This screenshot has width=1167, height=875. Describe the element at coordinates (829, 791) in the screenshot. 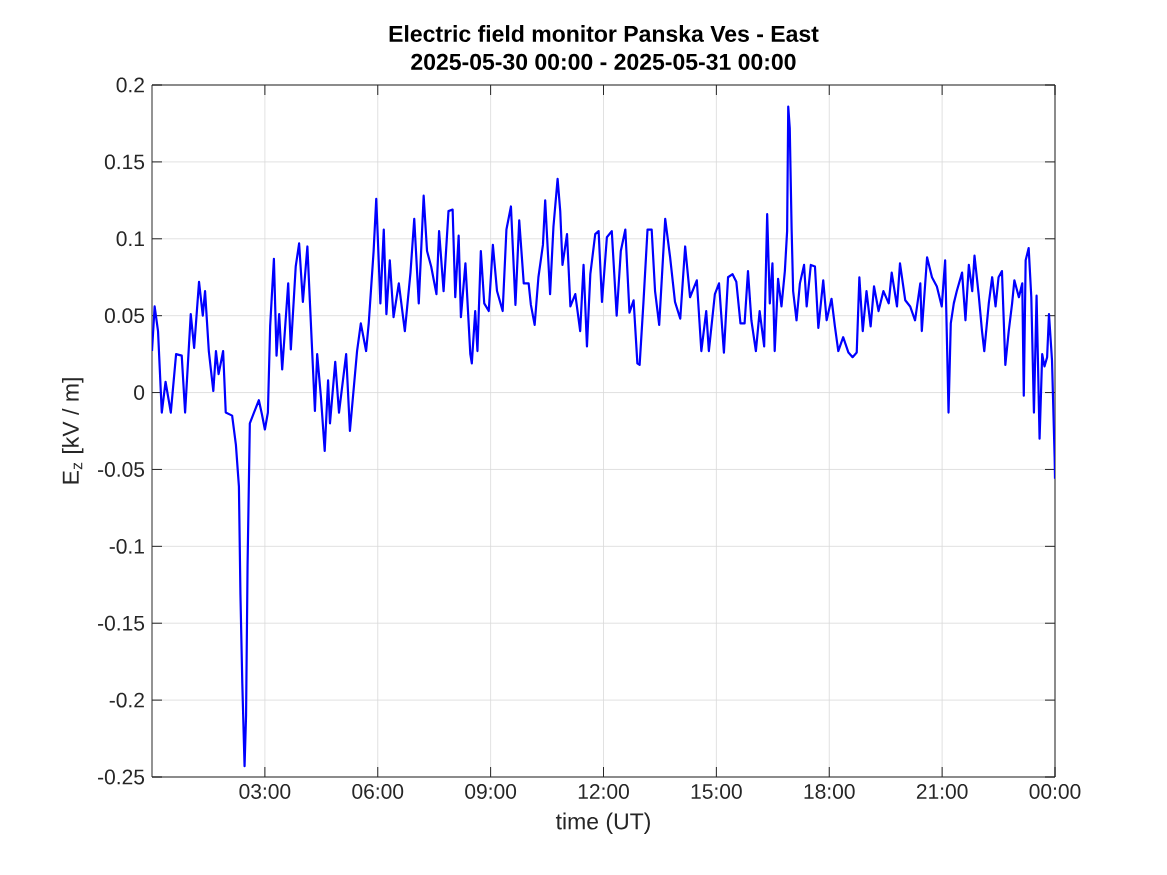

I see `x-tick-label: 18:00` at that location.